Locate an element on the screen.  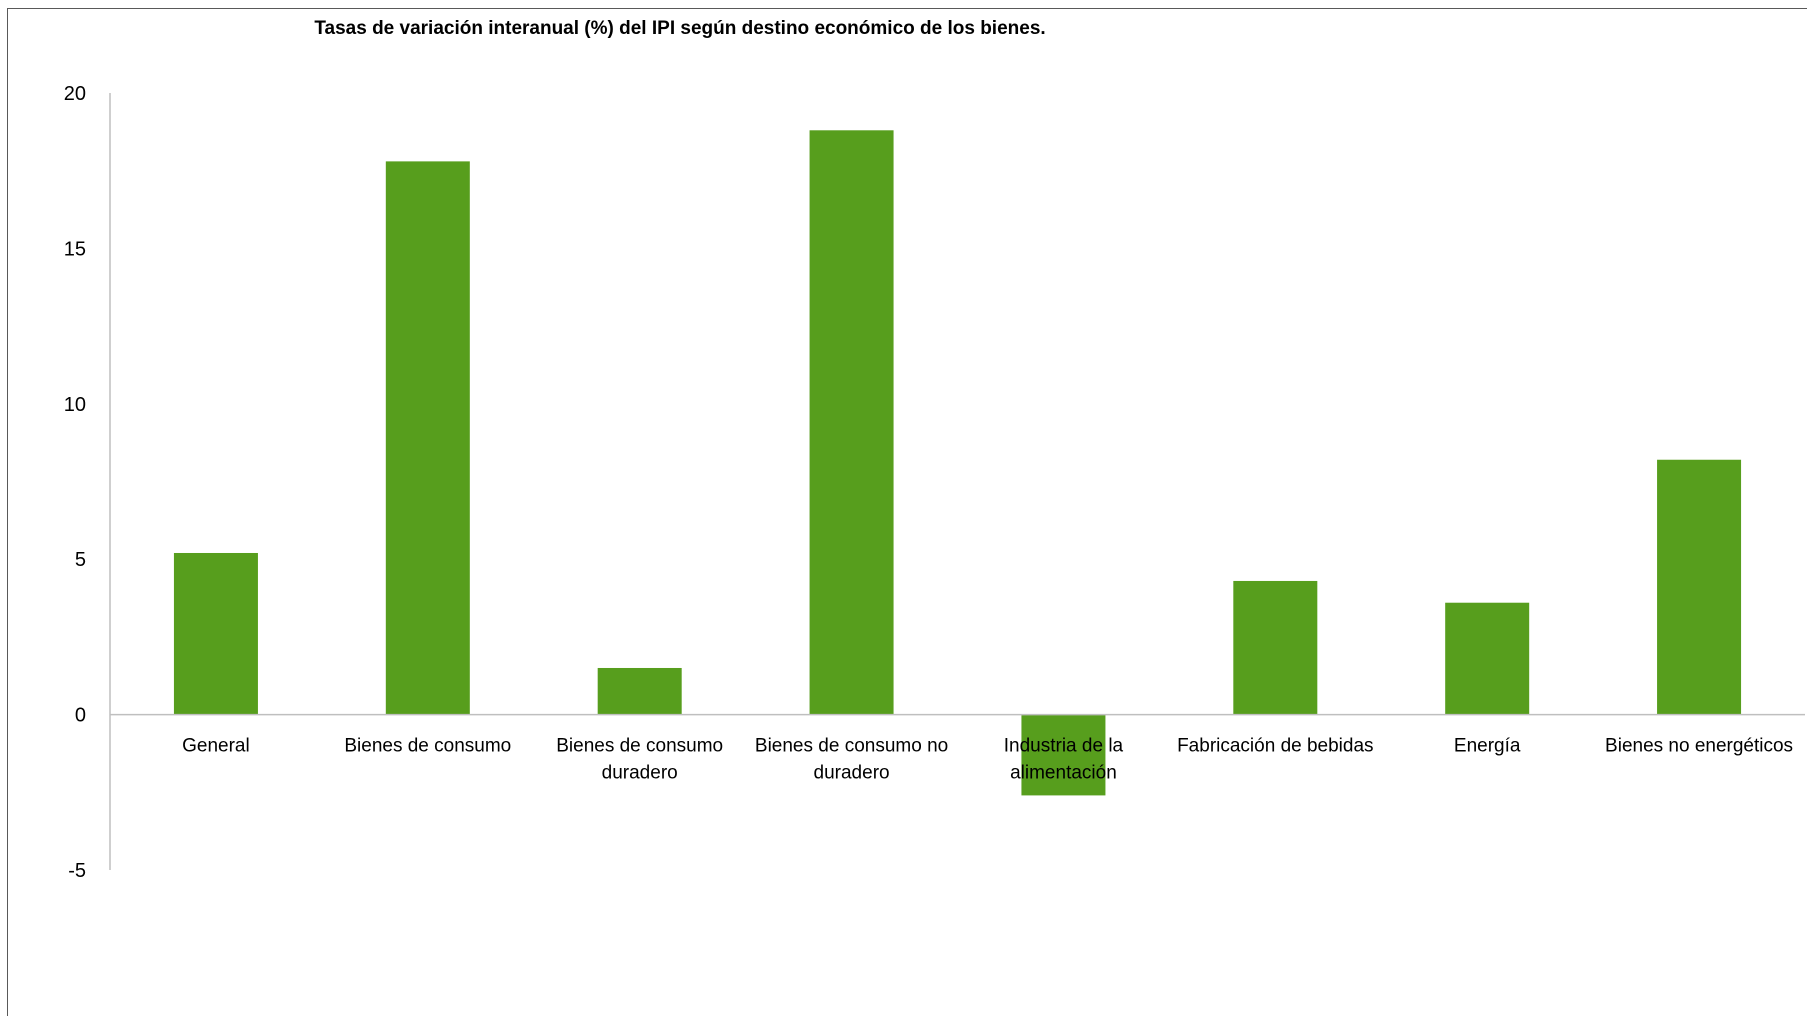
category-label: Fabricación de bebidas is located at coordinates (1275, 746).